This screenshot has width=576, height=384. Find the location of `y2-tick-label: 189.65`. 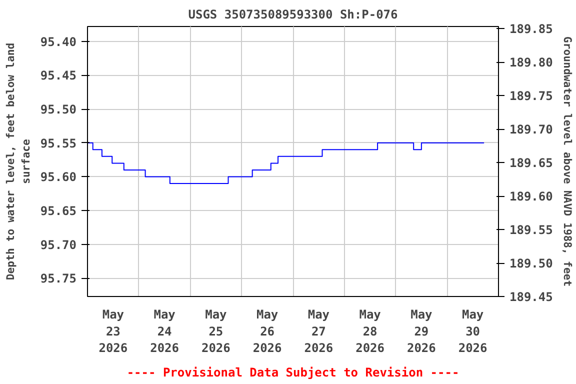

y2-tick-label: 189.65 is located at coordinates (531, 163).